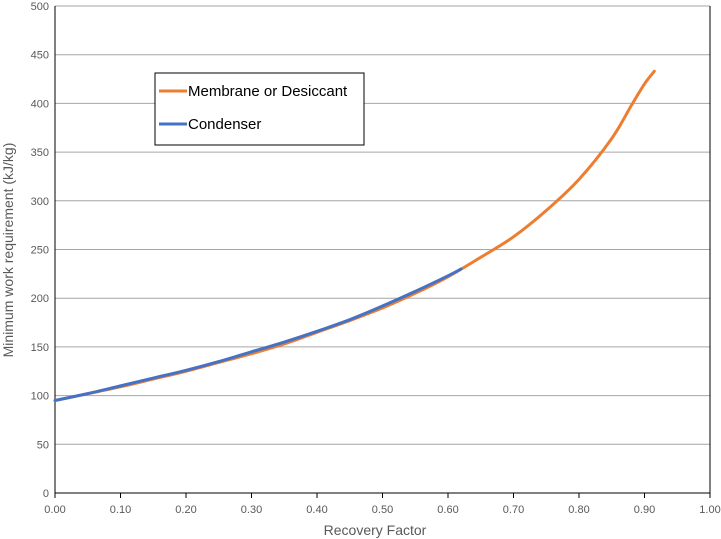 The image size is (721, 539). What do you see at coordinates (40, 104) in the screenshot?
I see `y-tick-label: 400` at bounding box center [40, 104].